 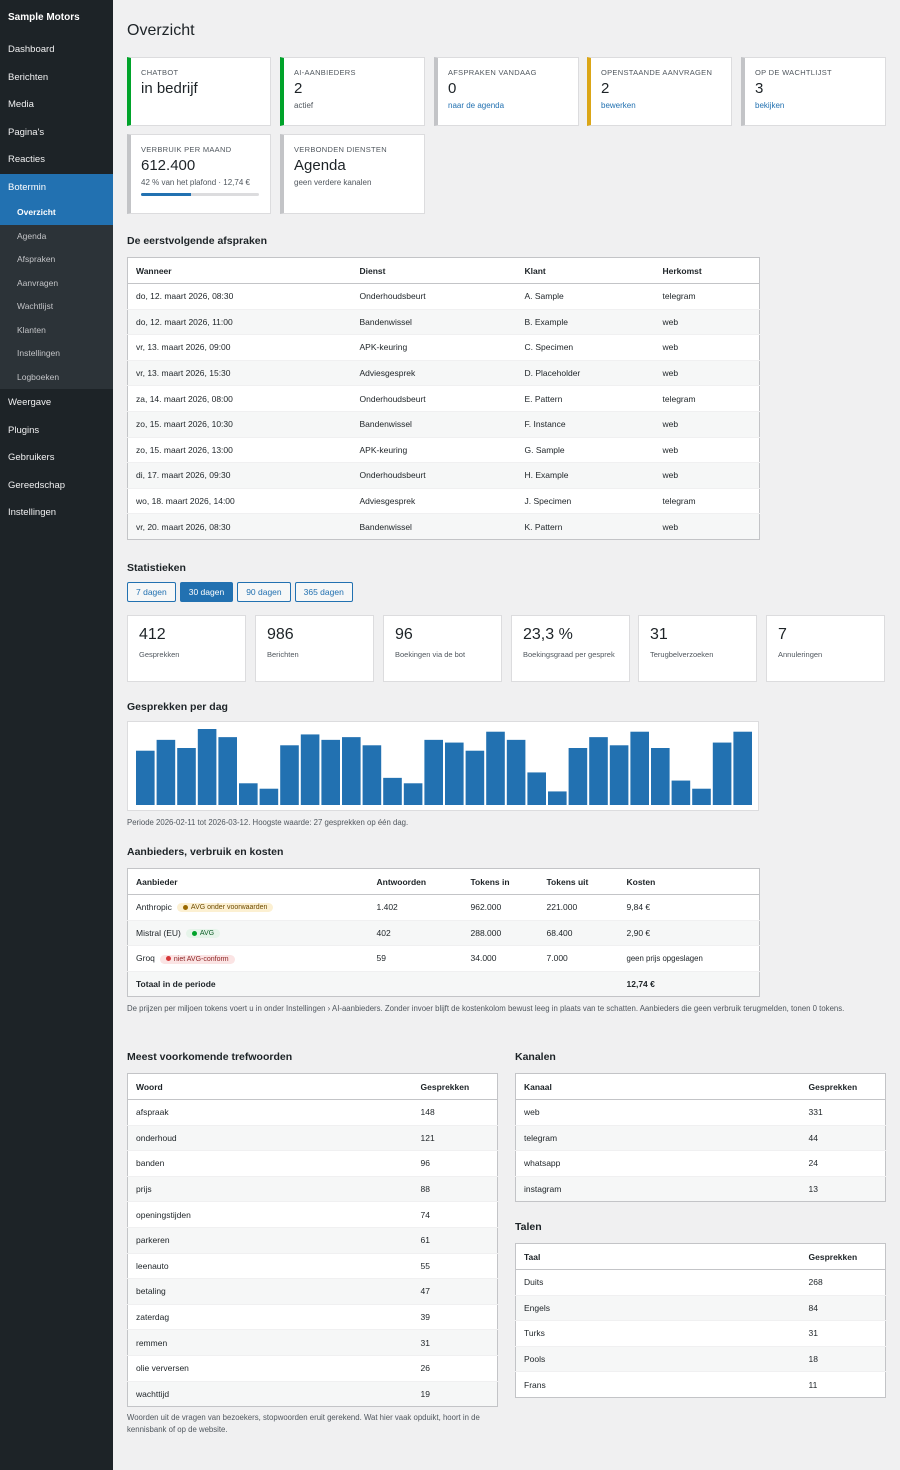 I want to click on cell-client: J. Specimen, so click(x=585, y=501).